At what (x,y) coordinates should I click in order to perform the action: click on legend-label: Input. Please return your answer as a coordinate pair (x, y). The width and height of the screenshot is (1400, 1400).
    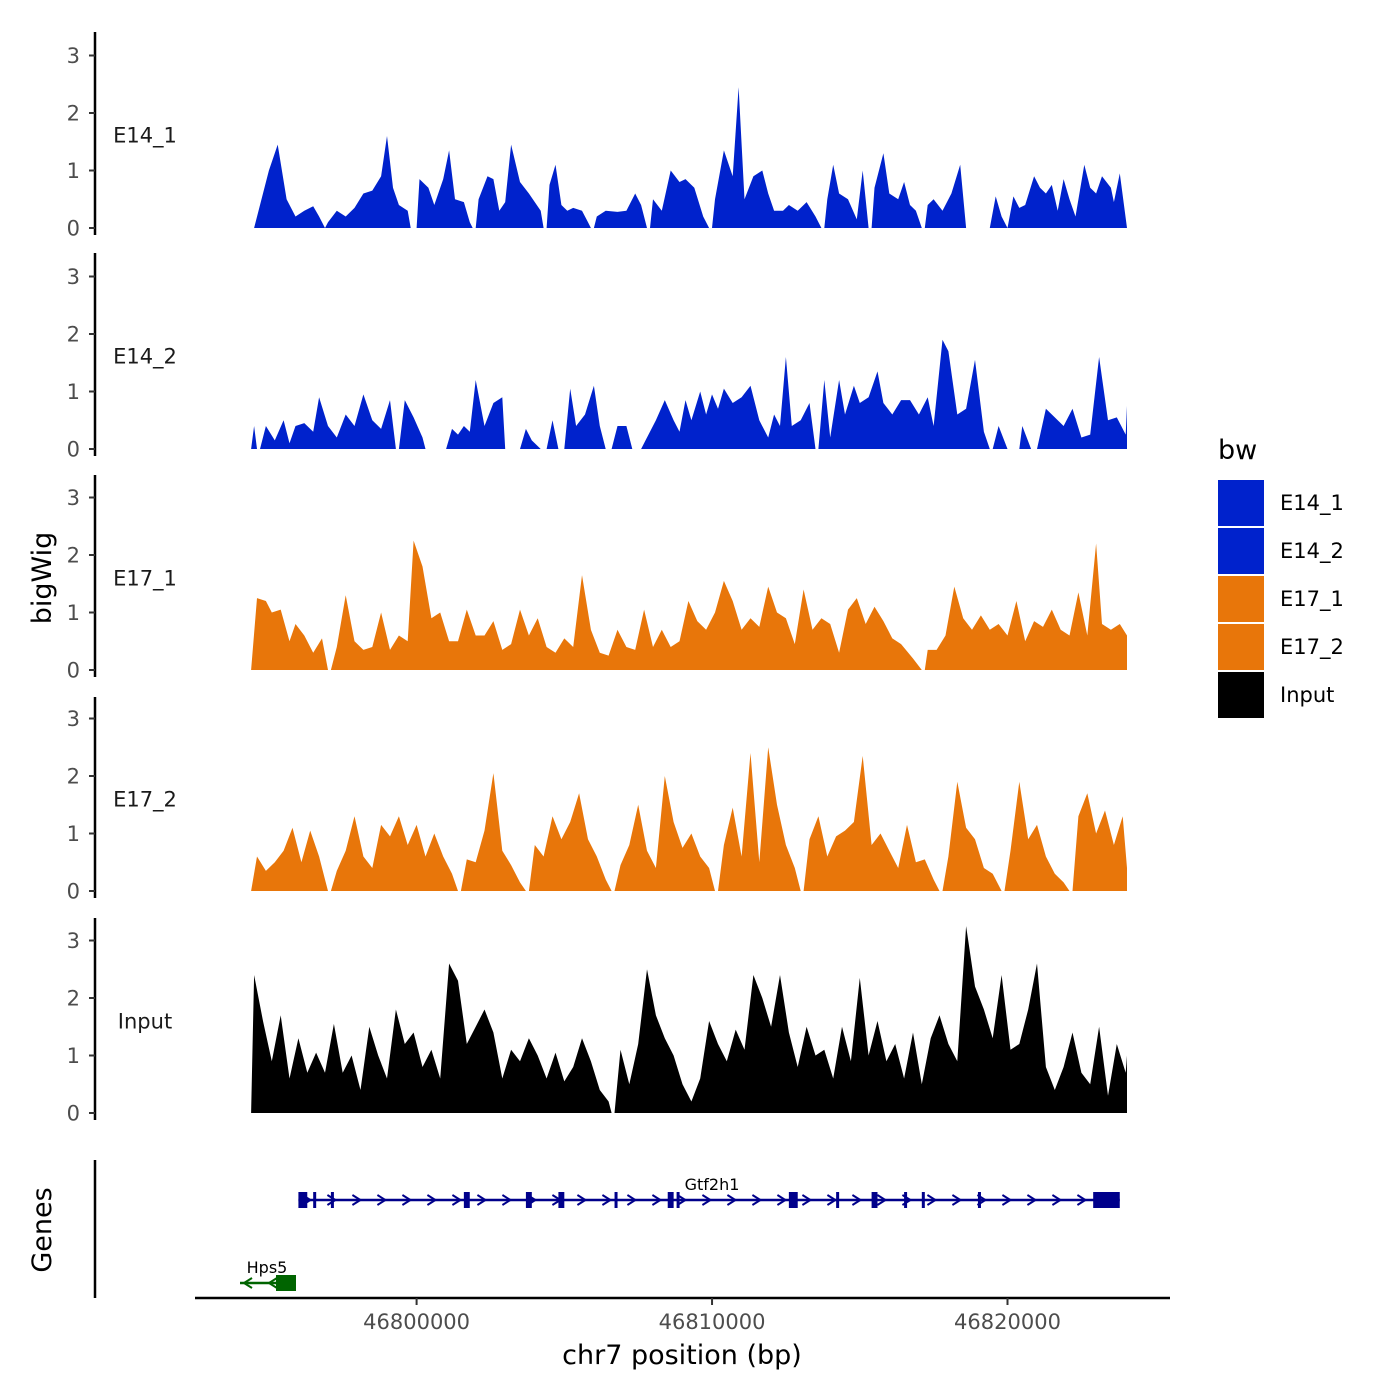
    Looking at the image, I should click on (1307, 695).